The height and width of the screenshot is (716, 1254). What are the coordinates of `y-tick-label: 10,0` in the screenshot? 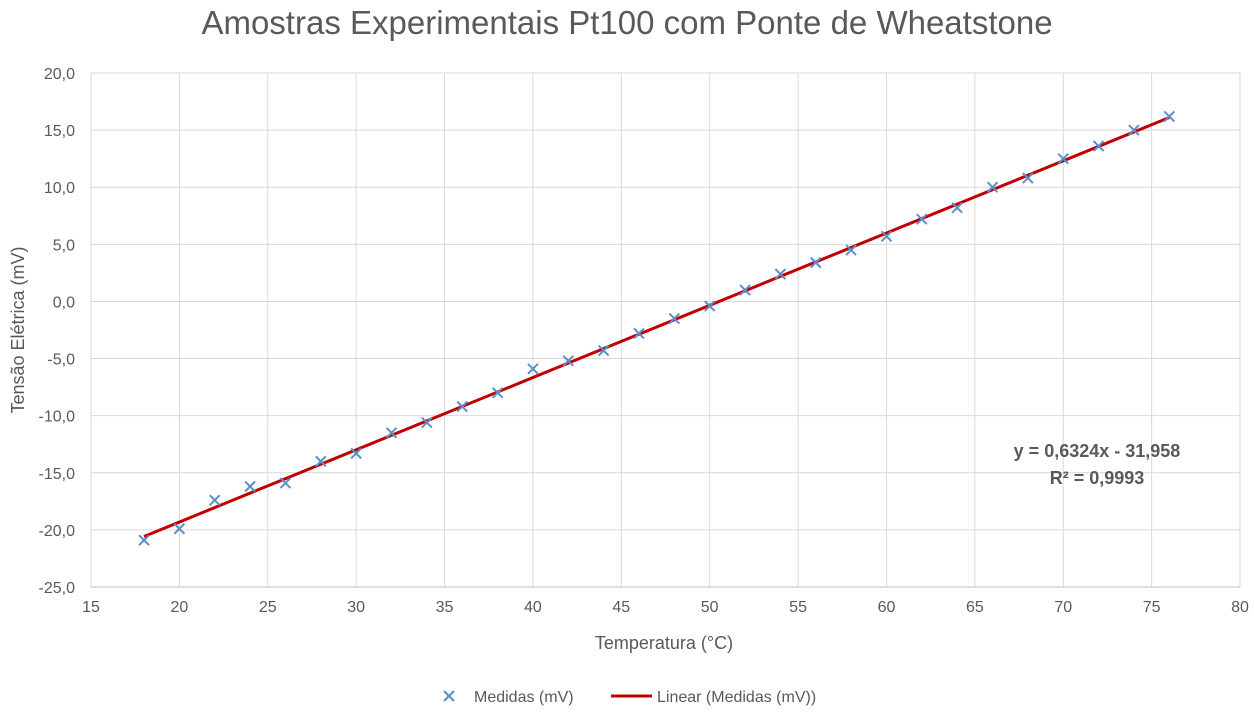 It's located at (59, 188).